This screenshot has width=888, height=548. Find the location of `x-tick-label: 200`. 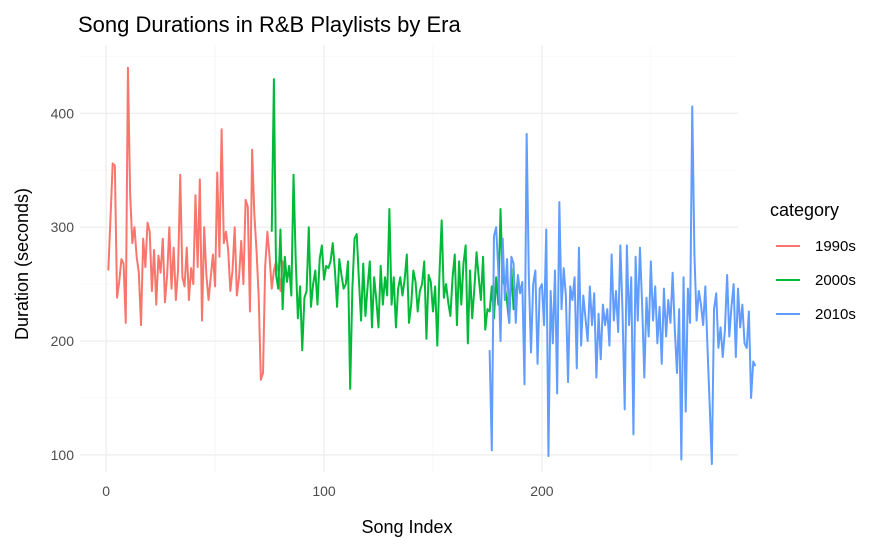

x-tick-label: 200 is located at coordinates (542, 491).